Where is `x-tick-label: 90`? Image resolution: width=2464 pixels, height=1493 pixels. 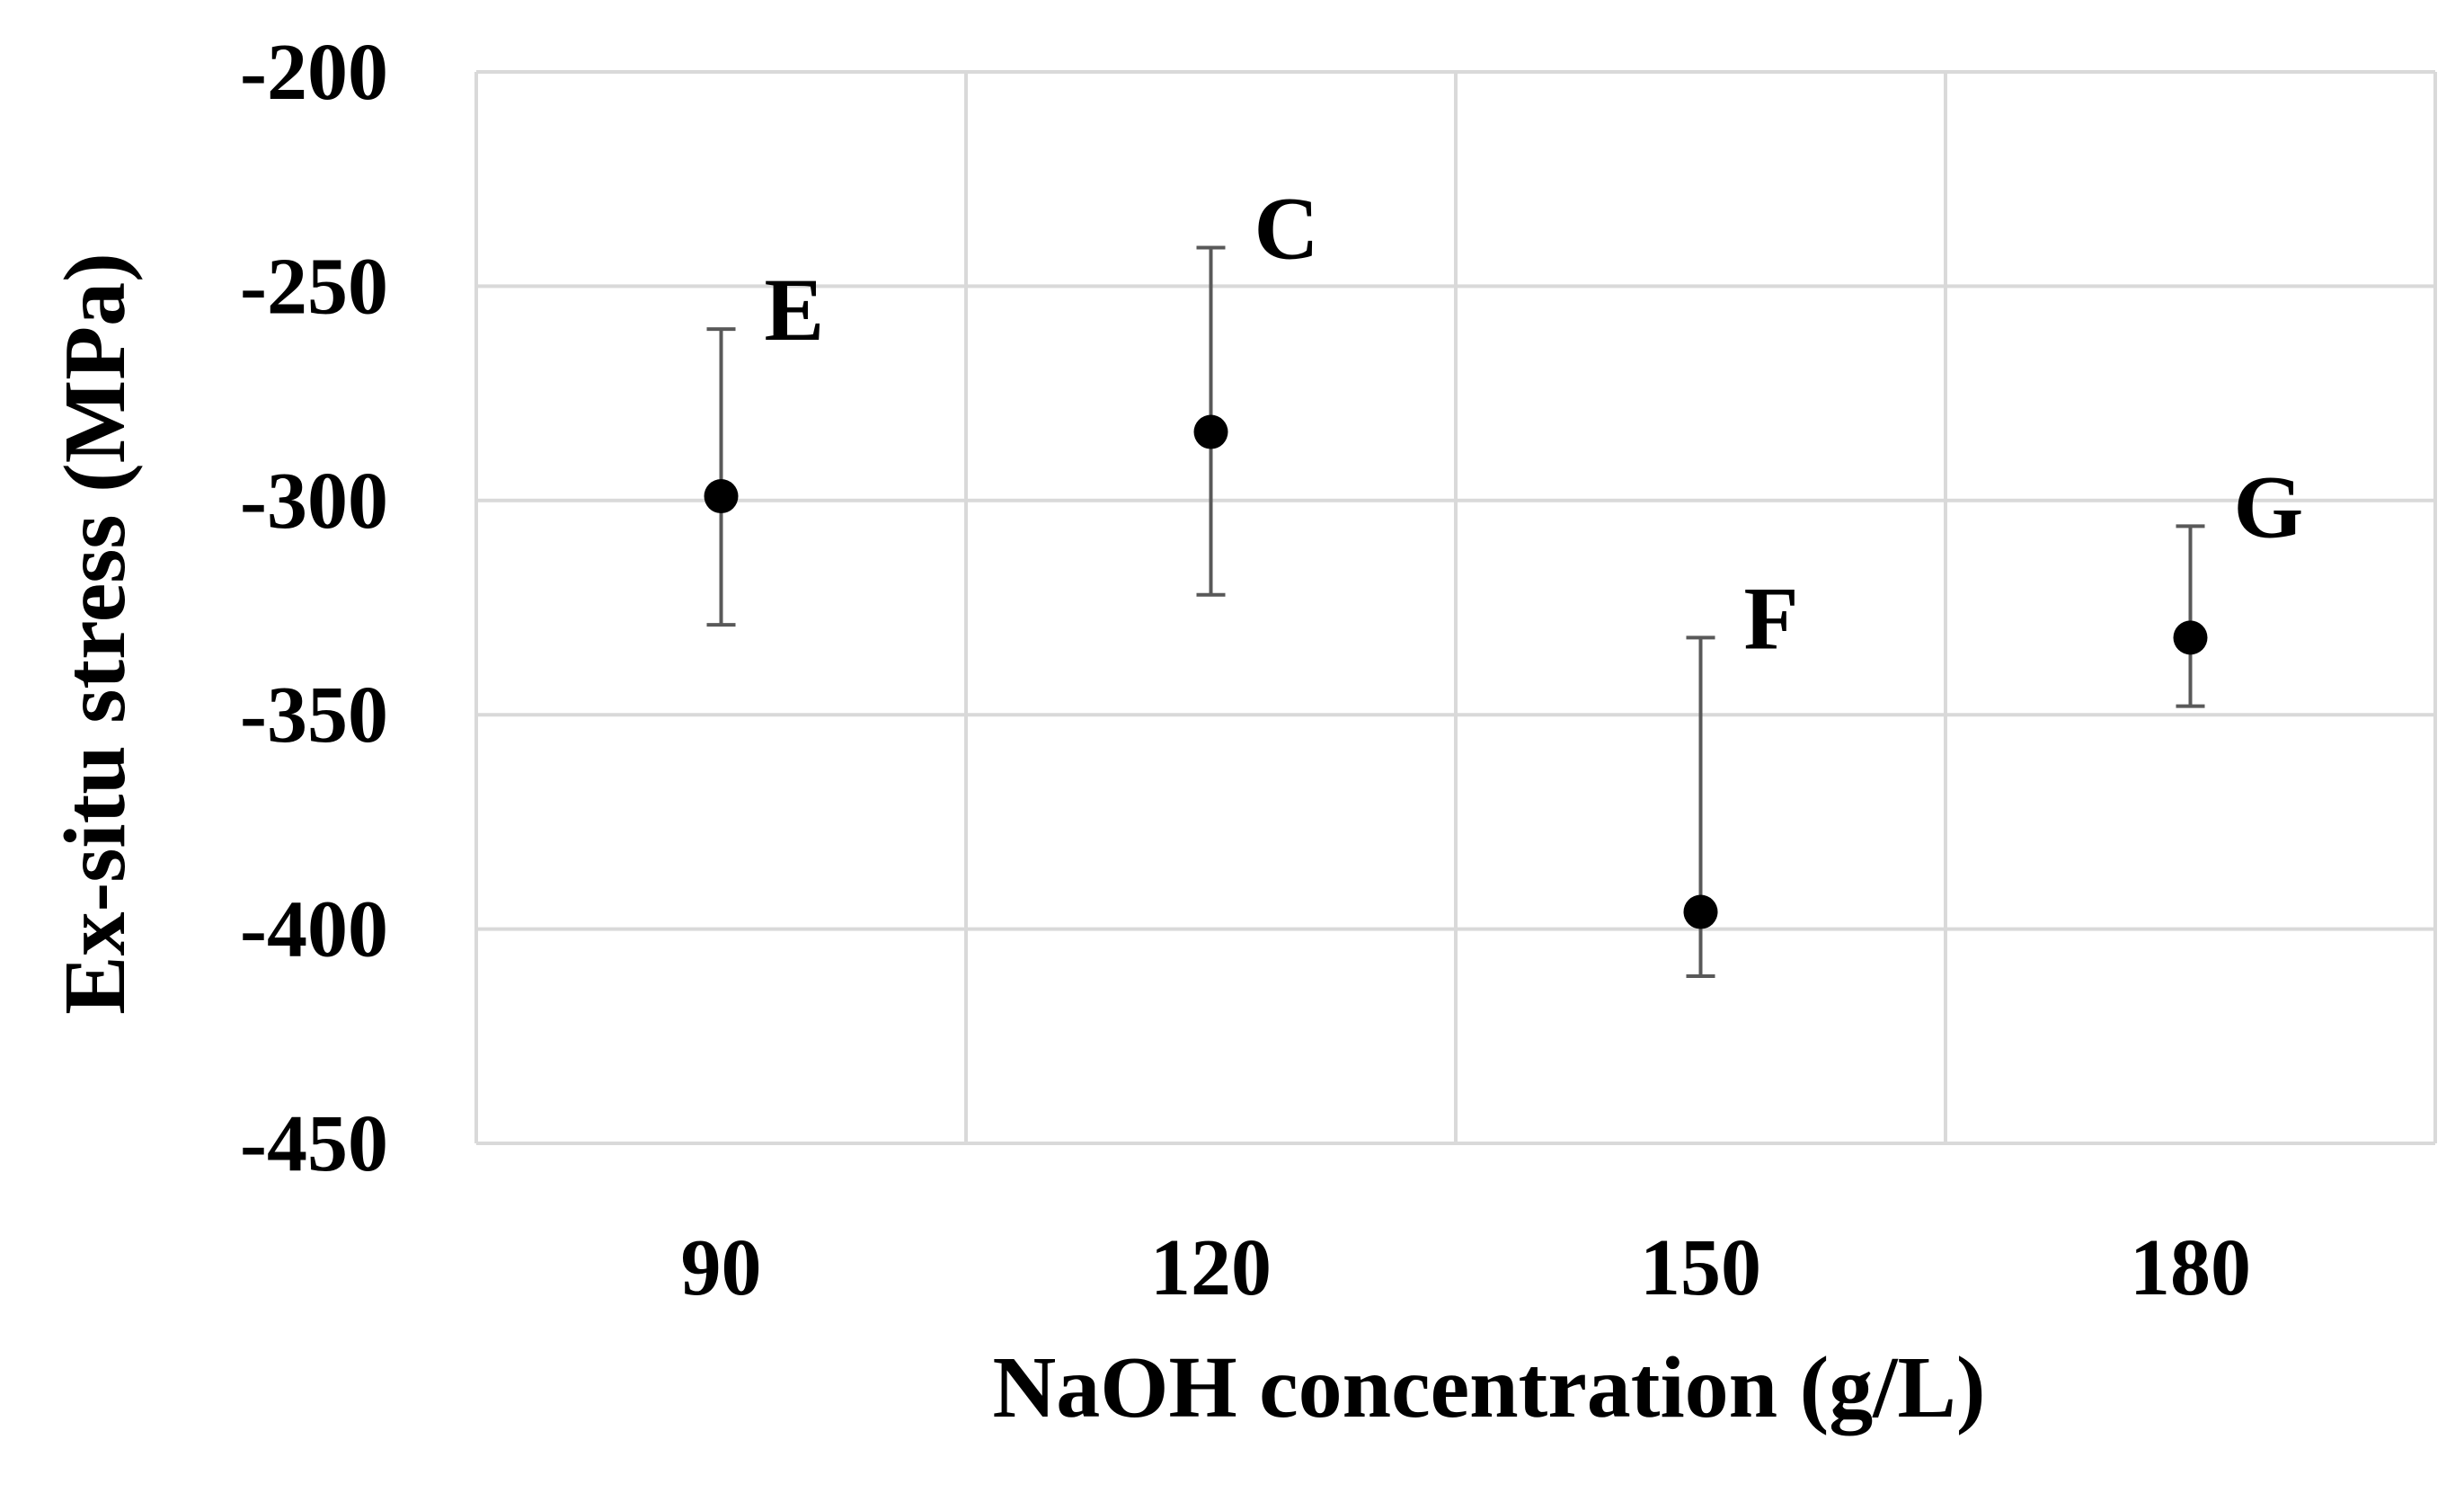 x-tick-label: 90 is located at coordinates (721, 1267).